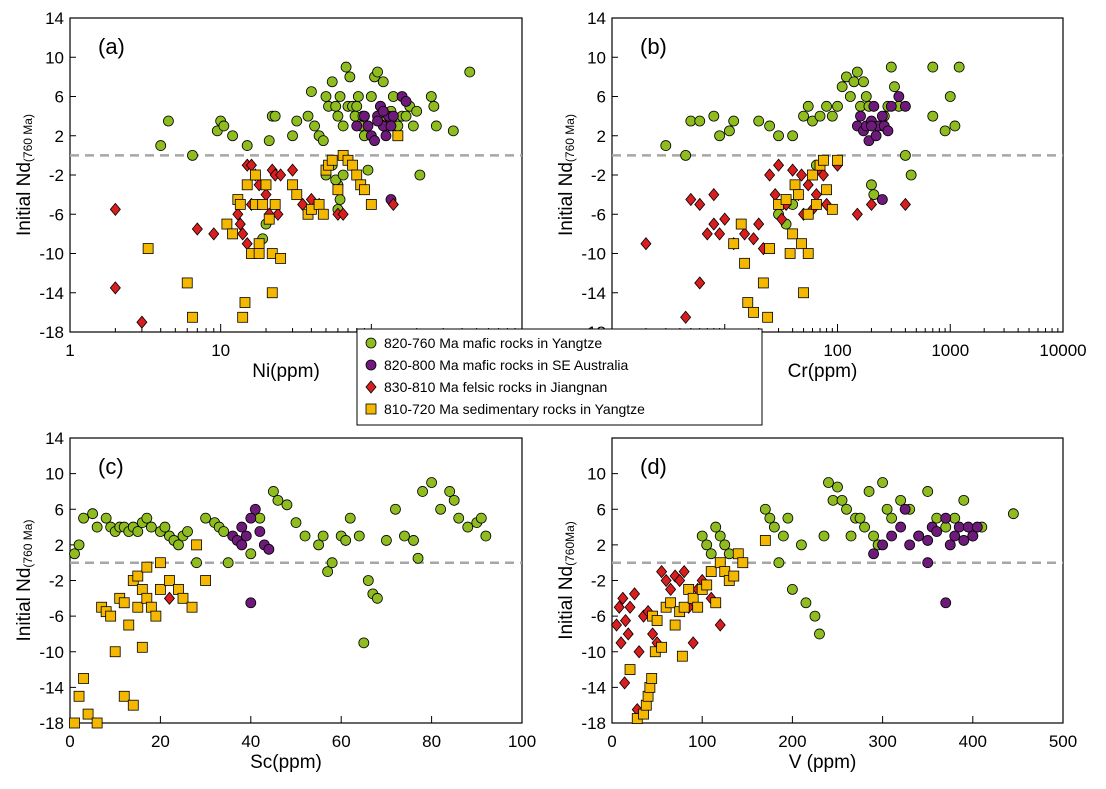 The height and width of the screenshot is (789, 1106). What do you see at coordinates (505, 409) in the screenshot?
I see `legend-item: 810-720 Ma sedimentary rocks in Yangtze` at bounding box center [505, 409].